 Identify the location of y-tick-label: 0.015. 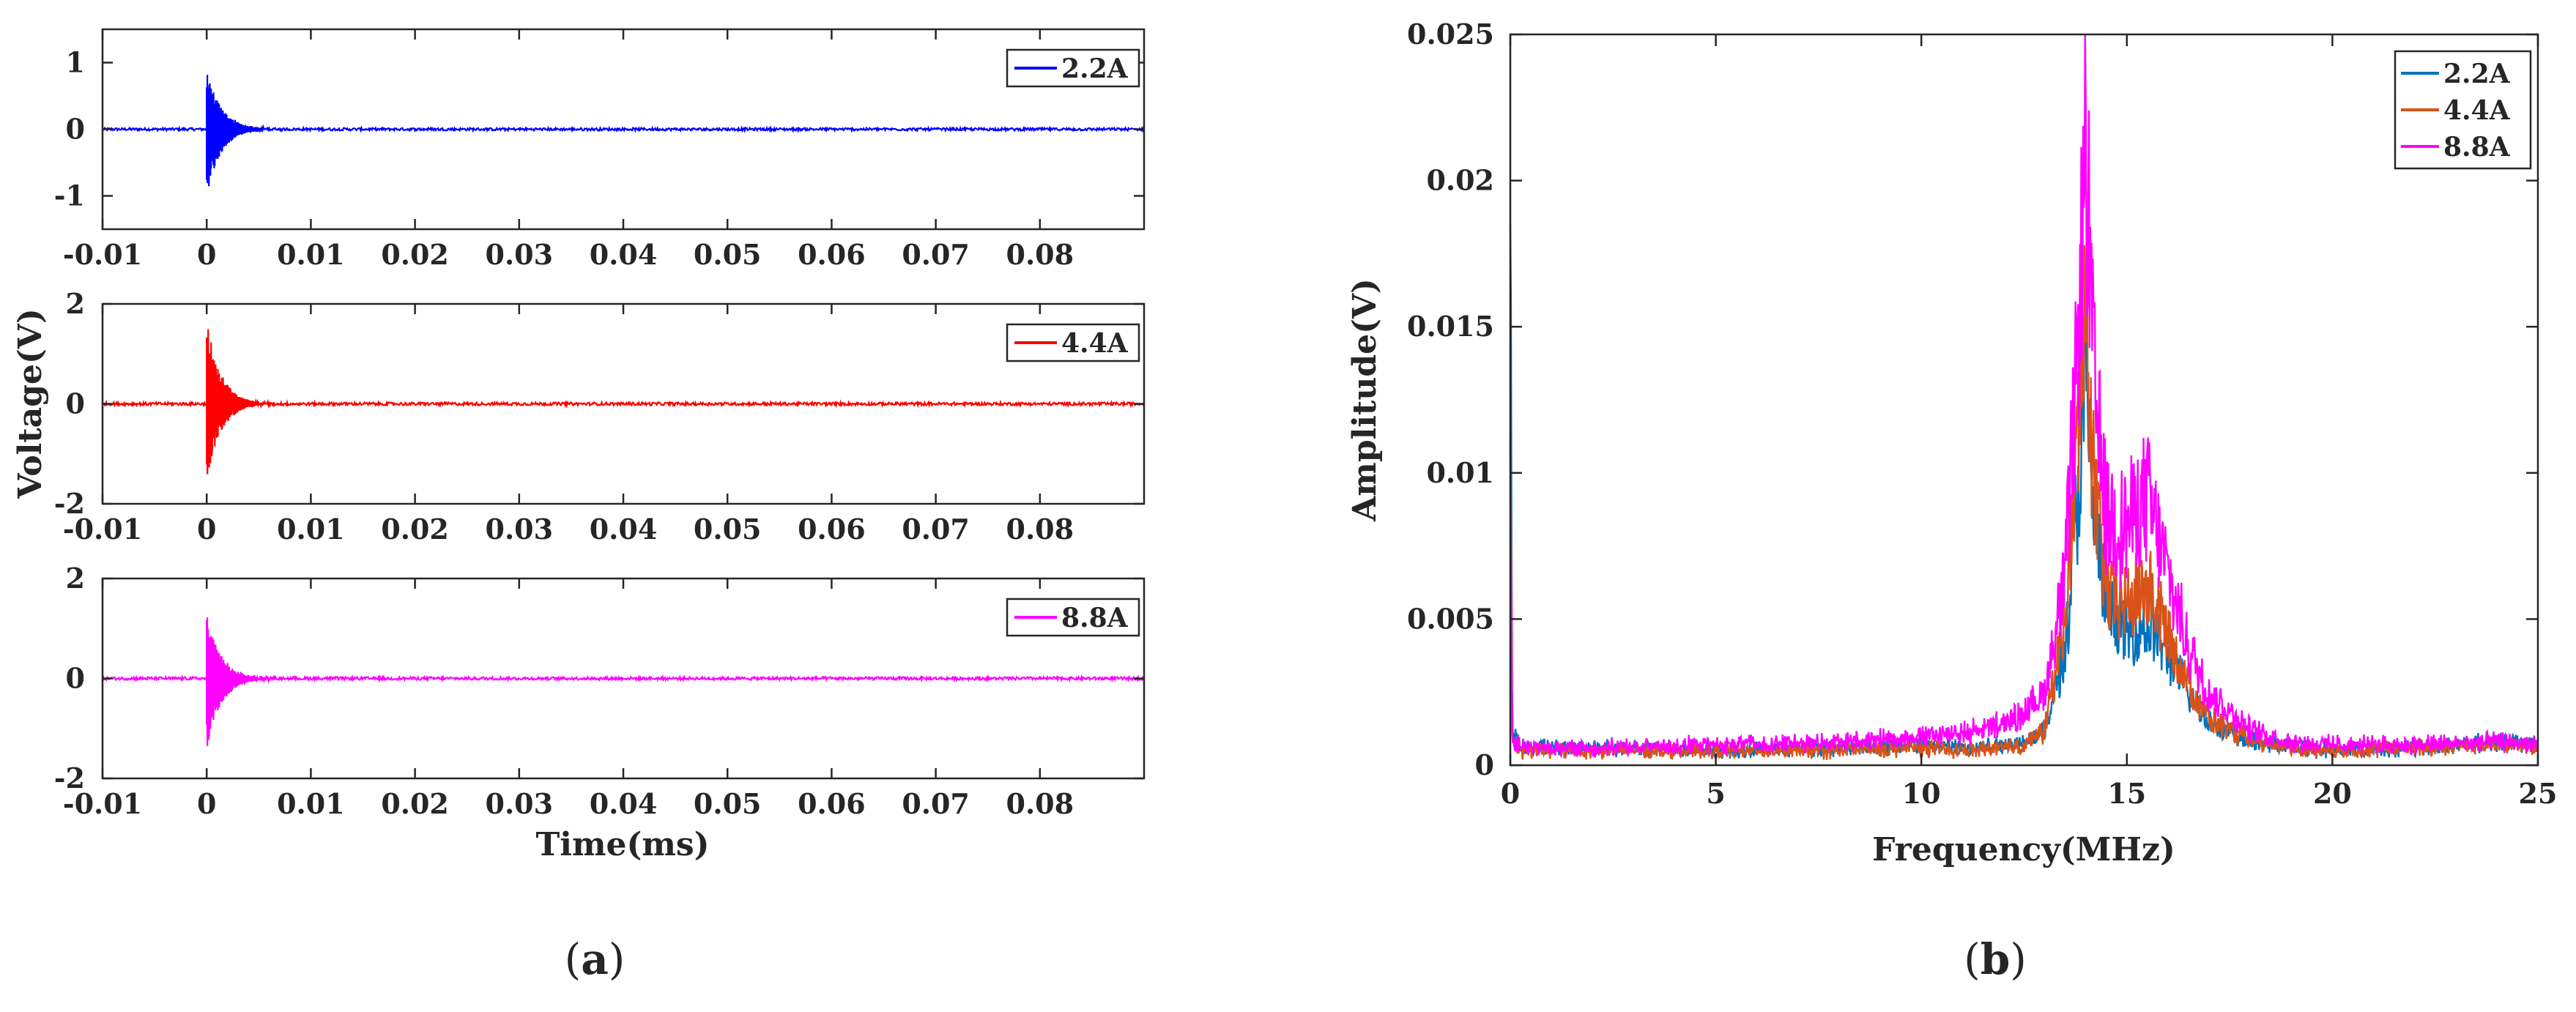
(1450, 327).